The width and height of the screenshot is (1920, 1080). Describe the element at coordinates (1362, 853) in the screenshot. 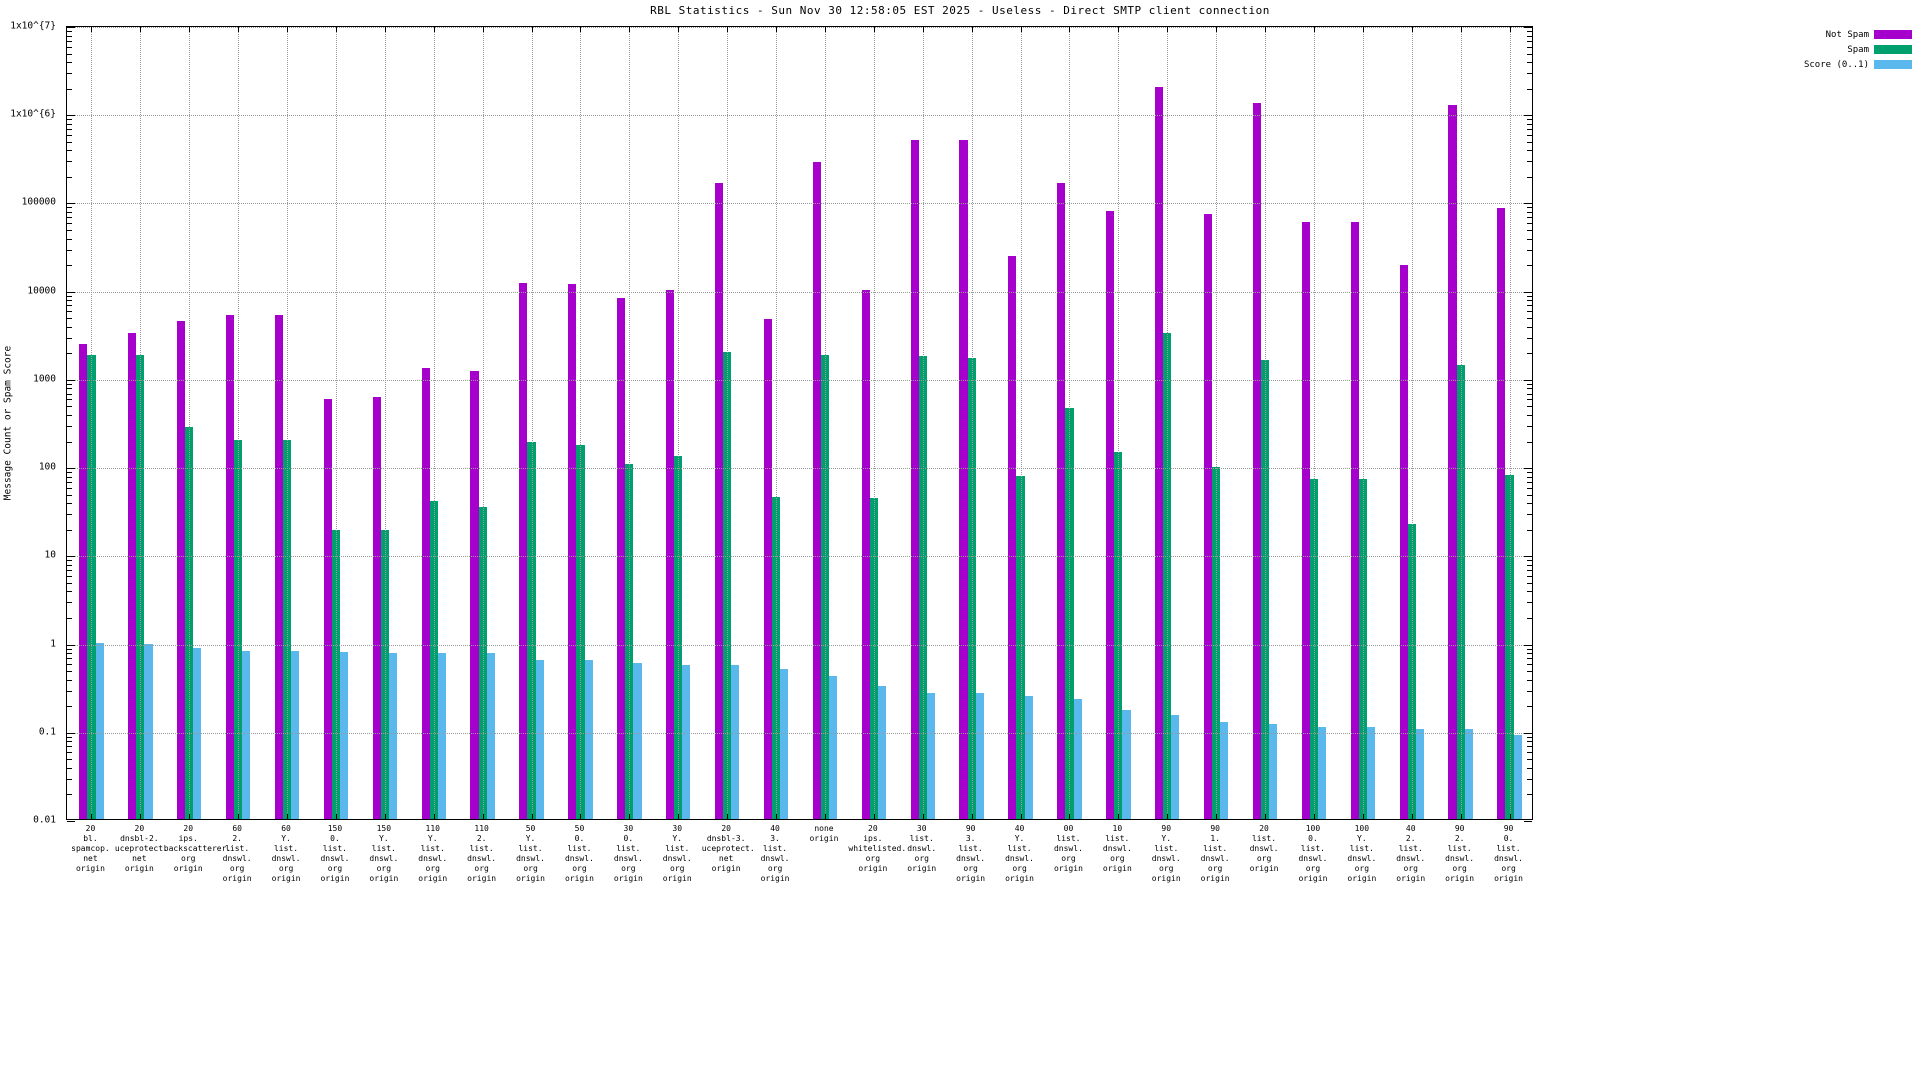

I see `x-axis-tick-label: 100 Y. list. dnswl. org origin` at that location.